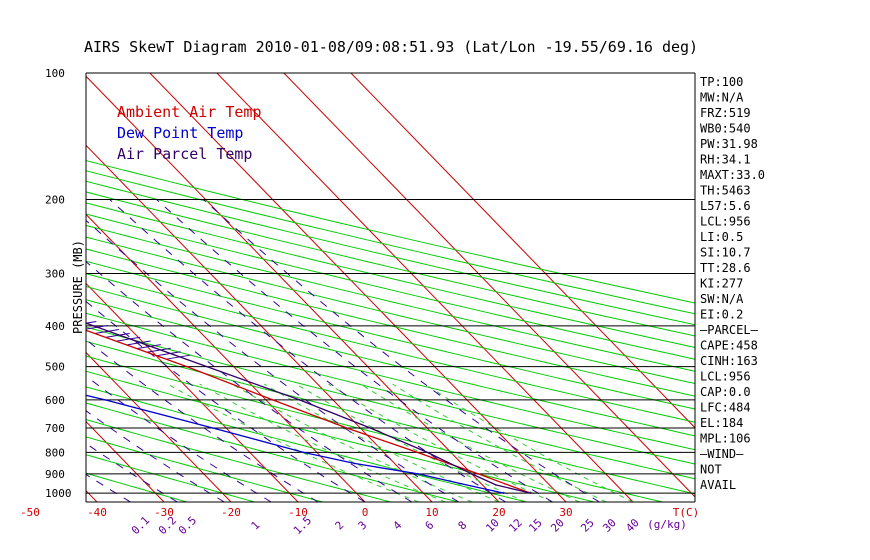 This screenshot has height=560, width=870. What do you see at coordinates (729, 144) in the screenshot?
I see `index-readout: PW:31.98` at bounding box center [729, 144].